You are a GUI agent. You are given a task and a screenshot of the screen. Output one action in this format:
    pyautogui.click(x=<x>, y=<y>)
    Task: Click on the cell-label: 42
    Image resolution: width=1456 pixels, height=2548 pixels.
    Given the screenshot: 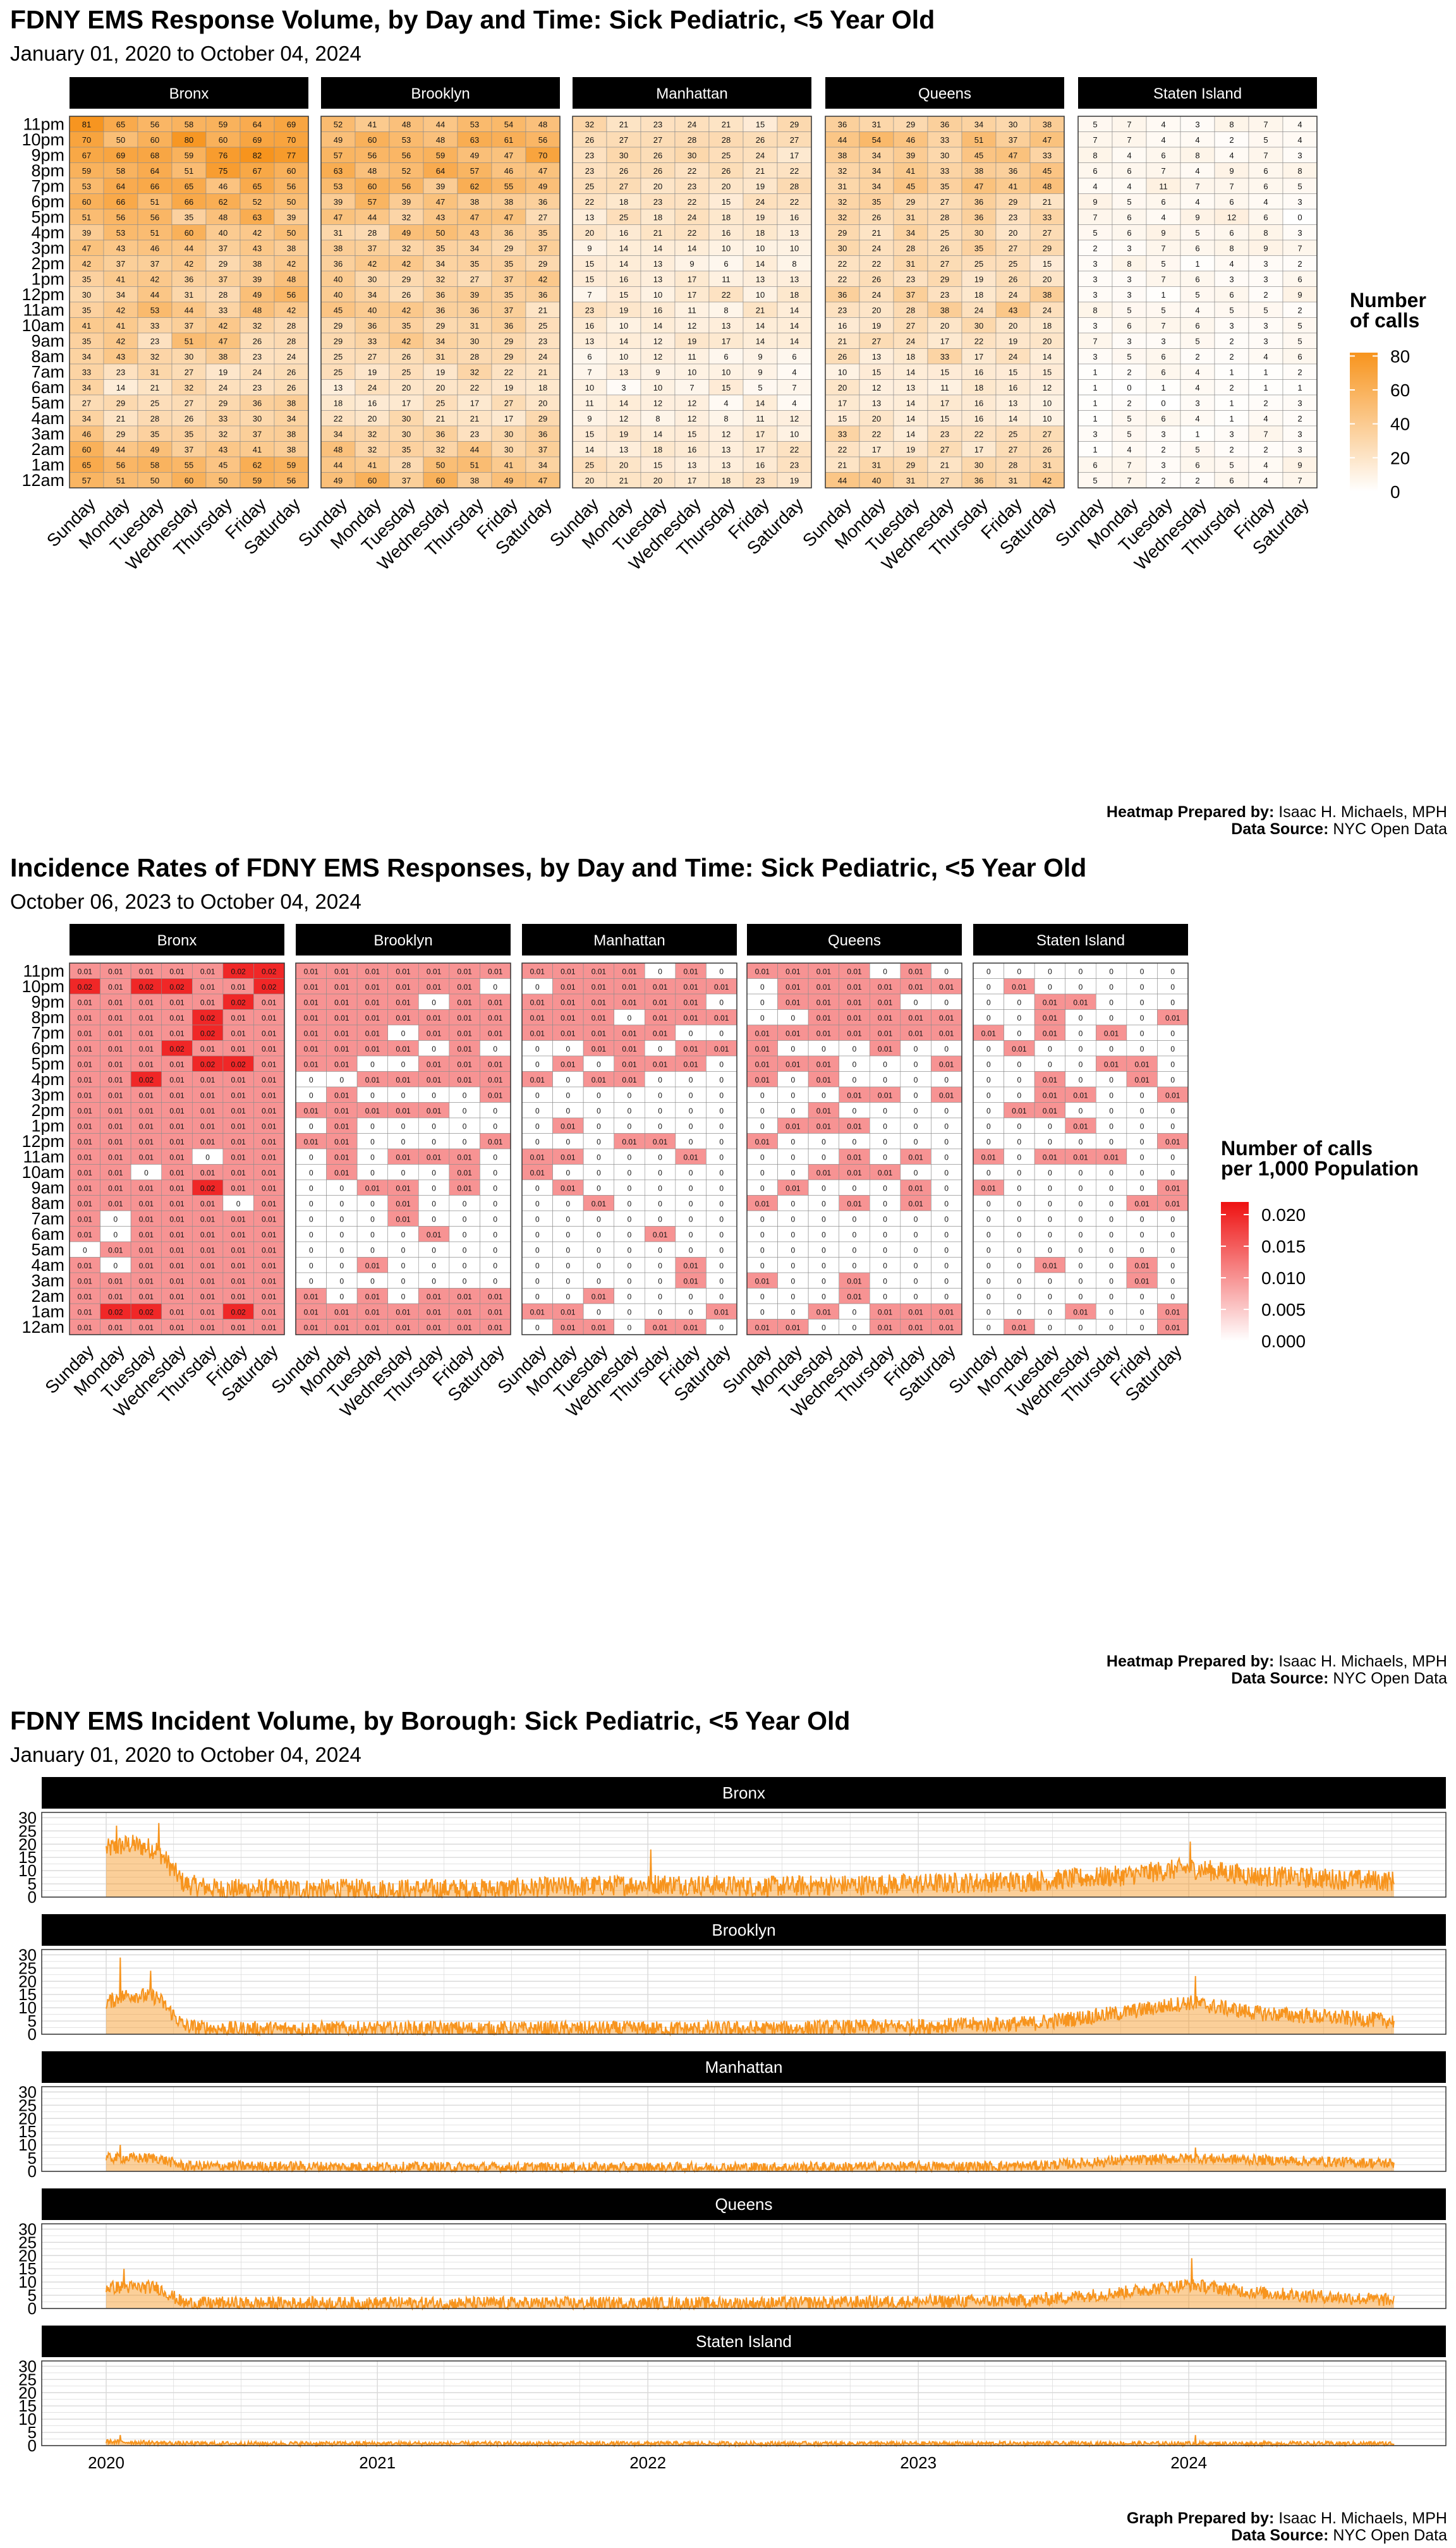 What is the action you would take?
    pyautogui.click(x=223, y=326)
    